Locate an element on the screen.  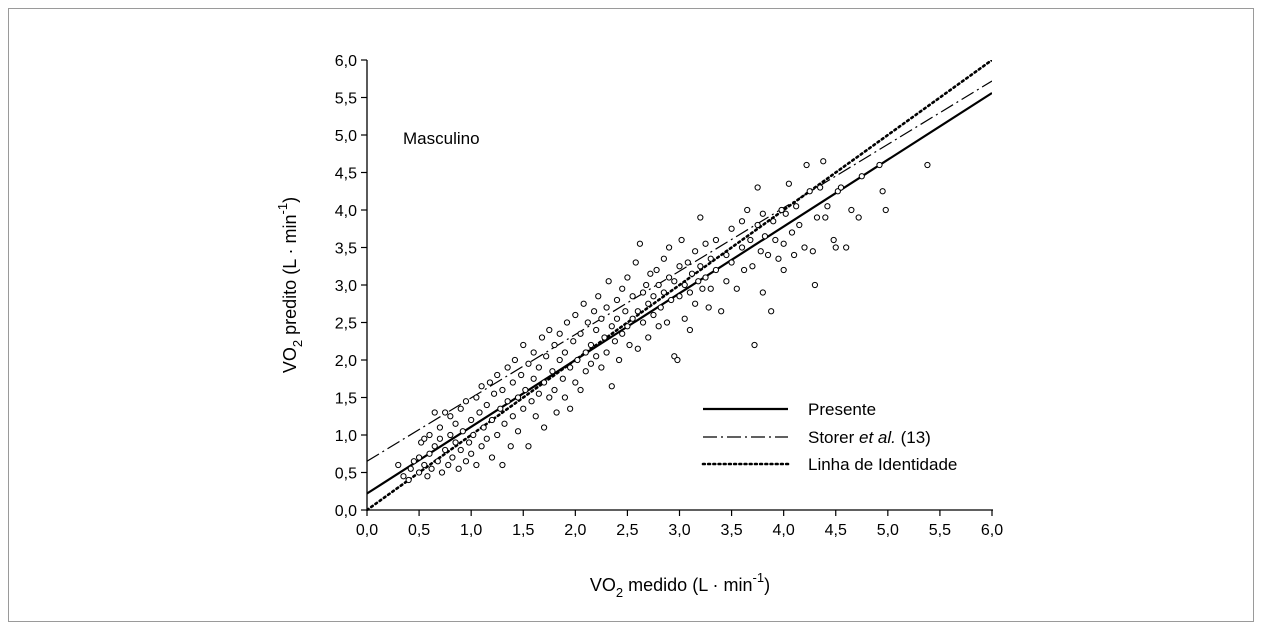
y-tick-label: 3,0 is located at coordinates (346, 286).